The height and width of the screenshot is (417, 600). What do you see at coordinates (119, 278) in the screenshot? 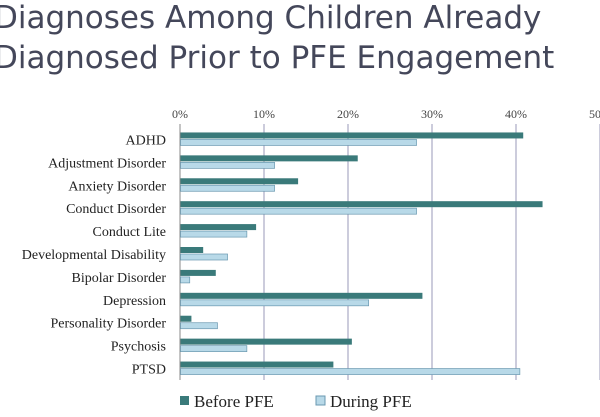
I see `y-tick-label: Bipolar Disorder` at bounding box center [119, 278].